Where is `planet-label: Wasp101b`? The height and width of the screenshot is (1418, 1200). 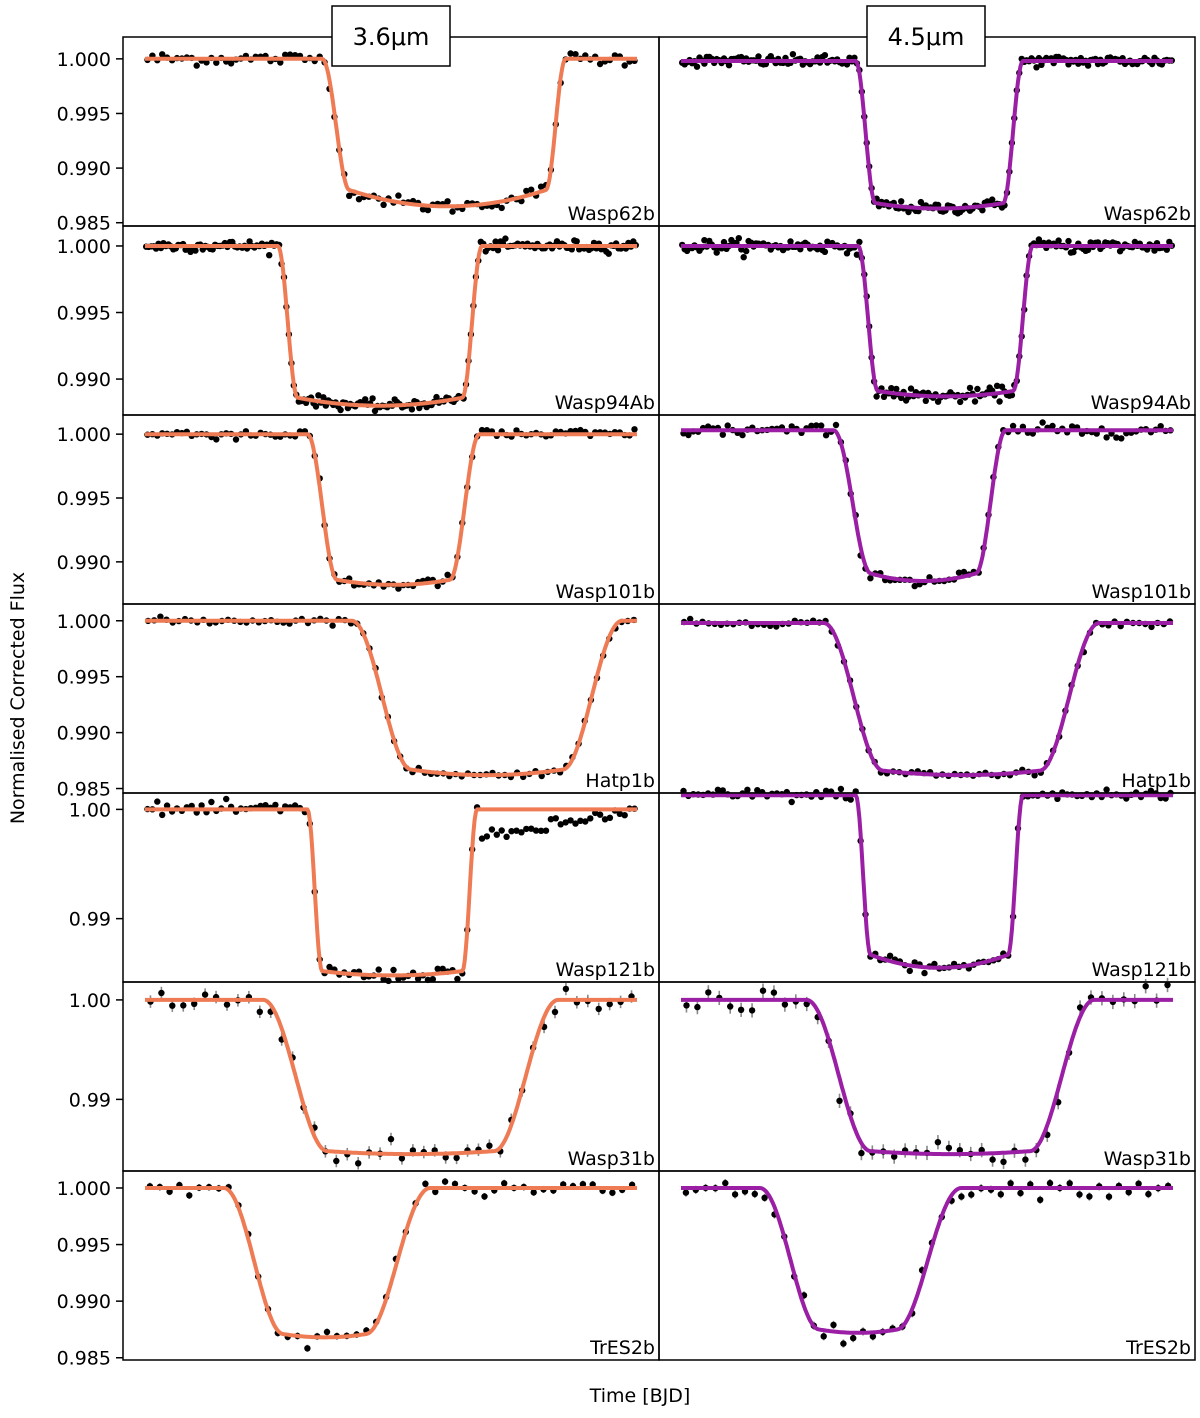
planet-label: Wasp101b is located at coordinates (1142, 592).